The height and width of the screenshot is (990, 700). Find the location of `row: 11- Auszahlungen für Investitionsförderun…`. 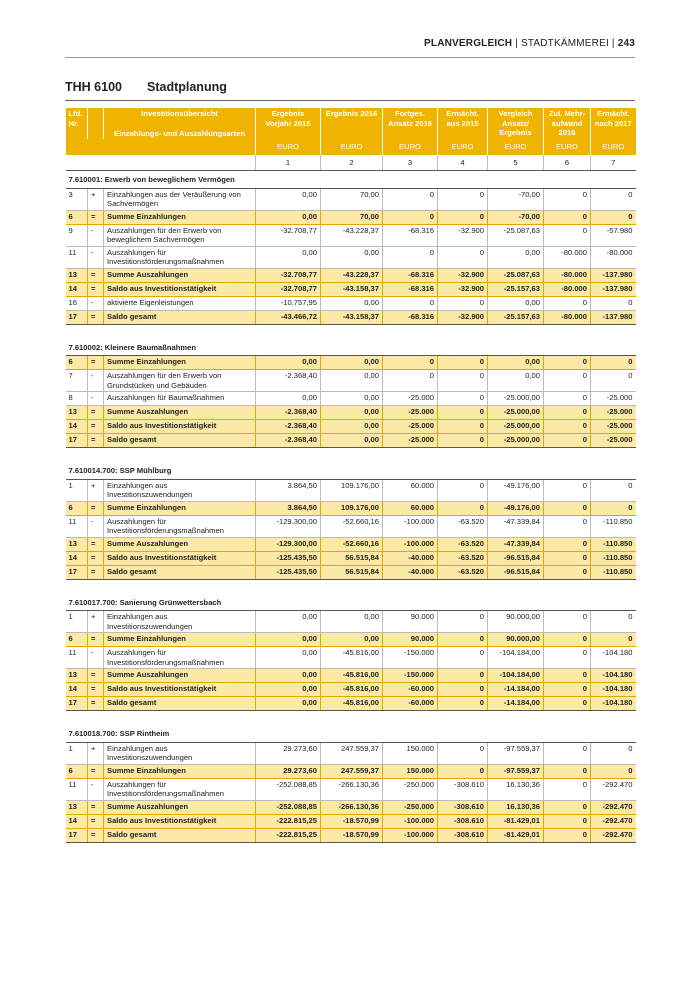

row: 11- Auszahlungen für Investitionsförderun… is located at coordinates (350, 526).